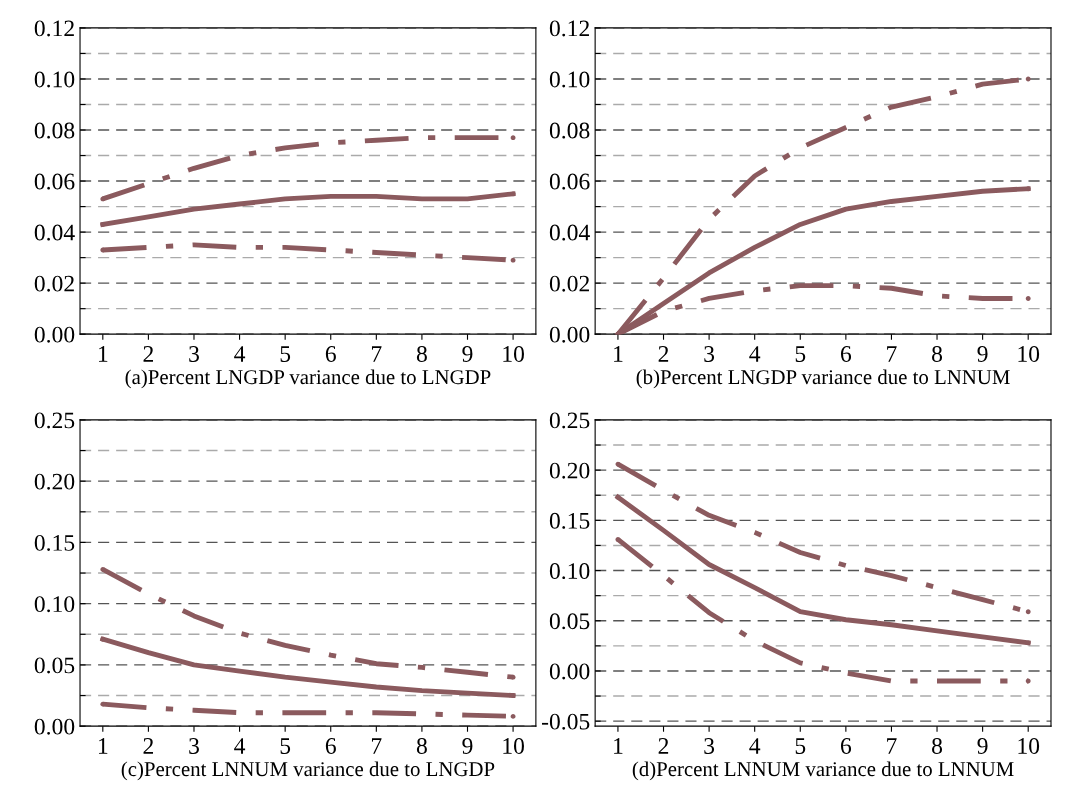 Image resolution: width=1067 pixels, height=798 pixels. I want to click on x-axis-title: (a)Percent LNGDP variance due to LNGDP, so click(308, 379).